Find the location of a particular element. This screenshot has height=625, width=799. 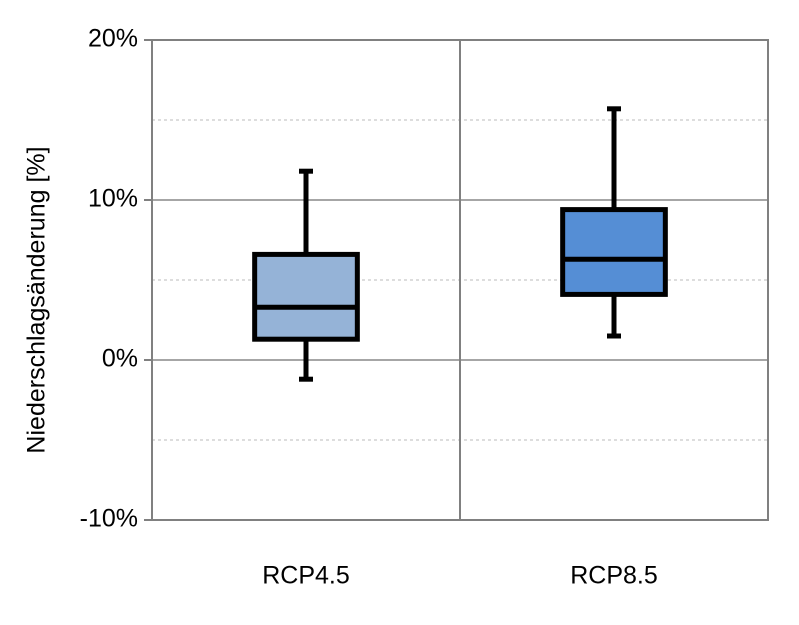

y-tick-label: -10% is located at coordinates (109, 519).